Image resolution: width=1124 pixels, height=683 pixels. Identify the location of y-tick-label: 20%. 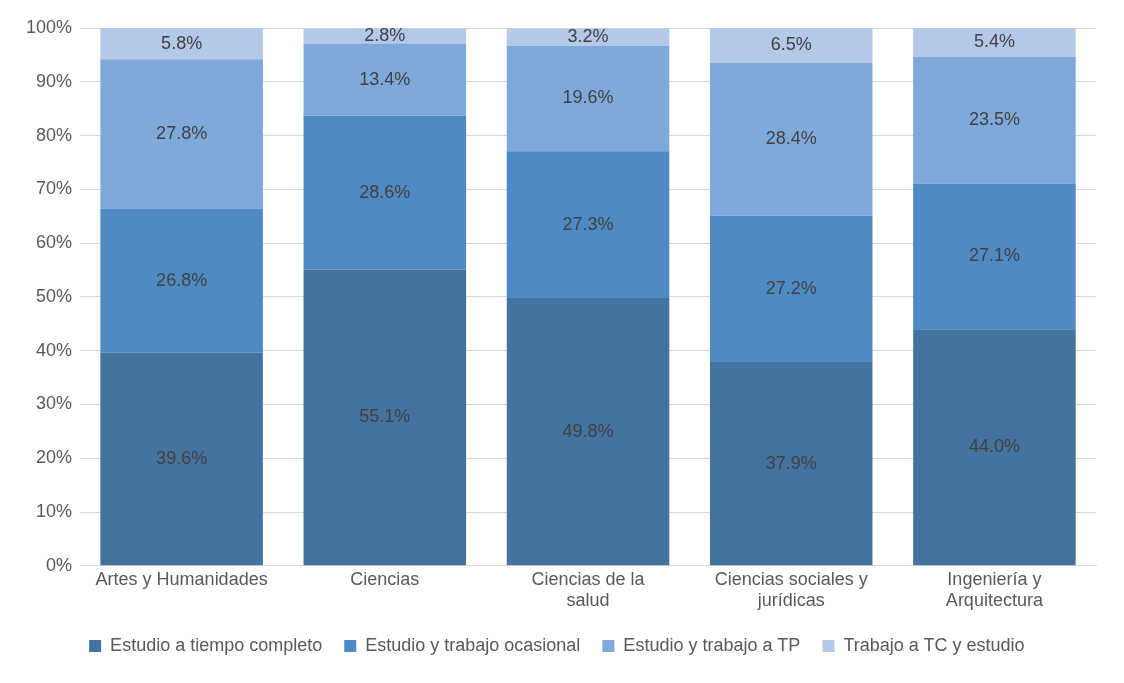
(54, 457).